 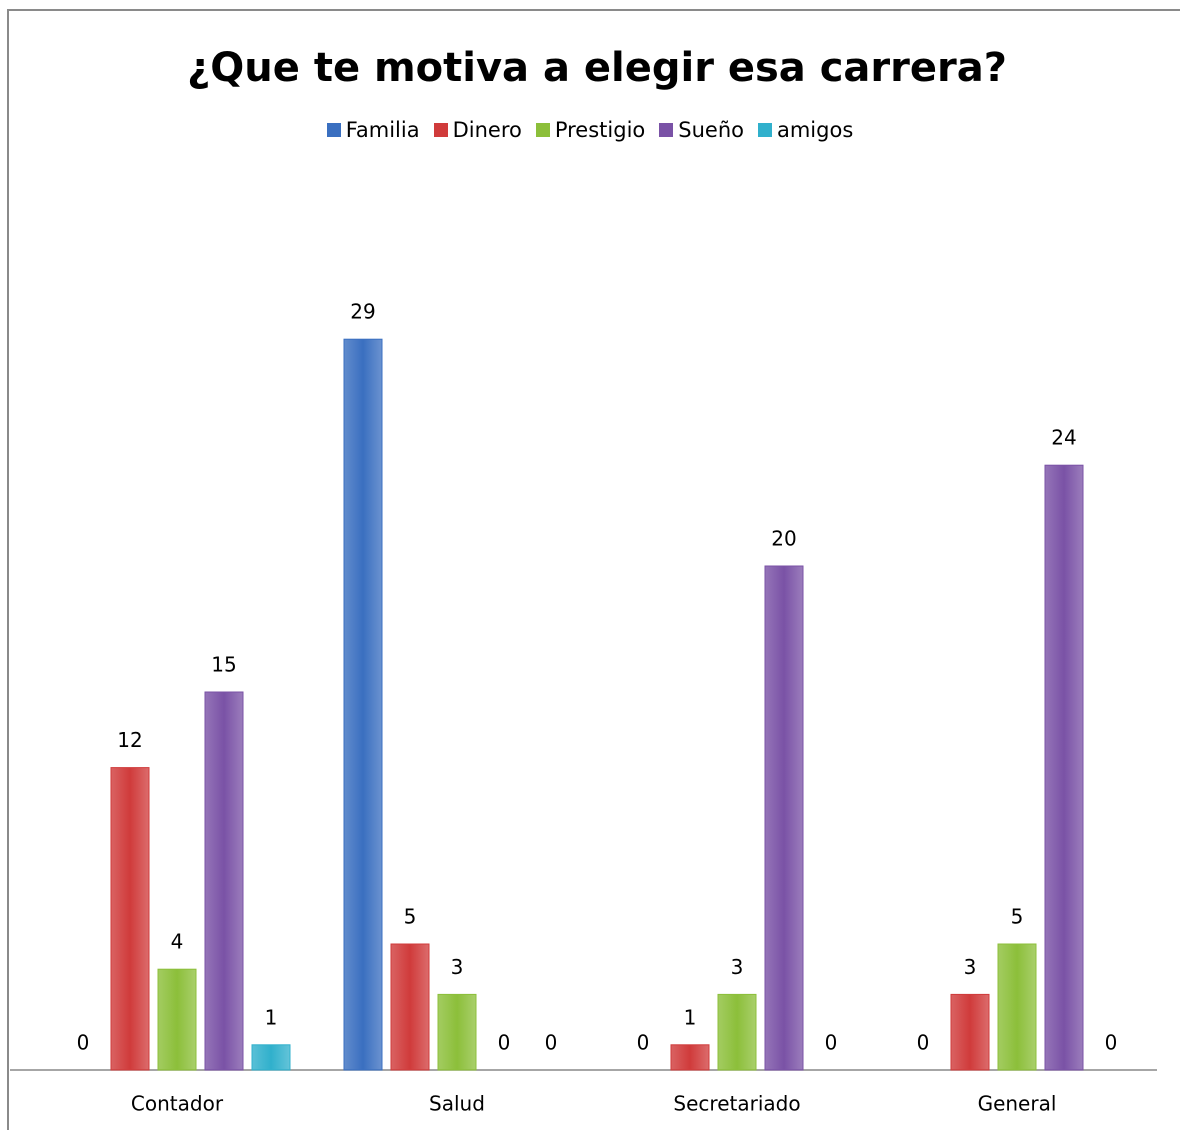 What do you see at coordinates (177, 942) in the screenshot?
I see `data-label: 4` at bounding box center [177, 942].